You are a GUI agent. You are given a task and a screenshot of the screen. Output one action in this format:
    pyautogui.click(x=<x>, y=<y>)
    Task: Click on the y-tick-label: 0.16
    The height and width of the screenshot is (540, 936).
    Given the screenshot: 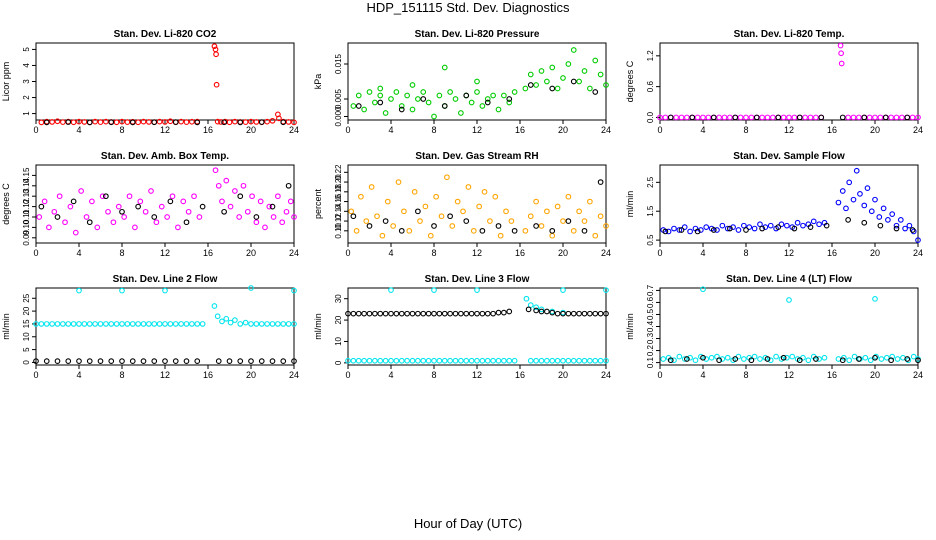 What is the action you would take?
    pyautogui.click(x=338, y=201)
    